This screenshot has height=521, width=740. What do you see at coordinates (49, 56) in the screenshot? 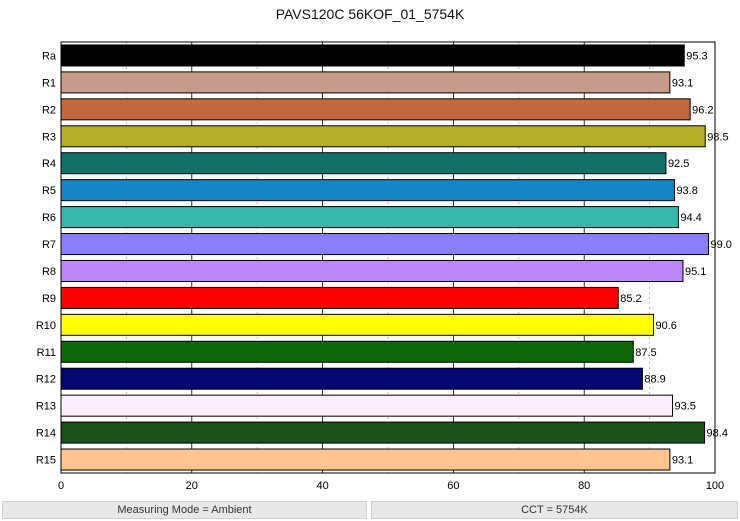
I see `category-label-ra: Ra` at bounding box center [49, 56].